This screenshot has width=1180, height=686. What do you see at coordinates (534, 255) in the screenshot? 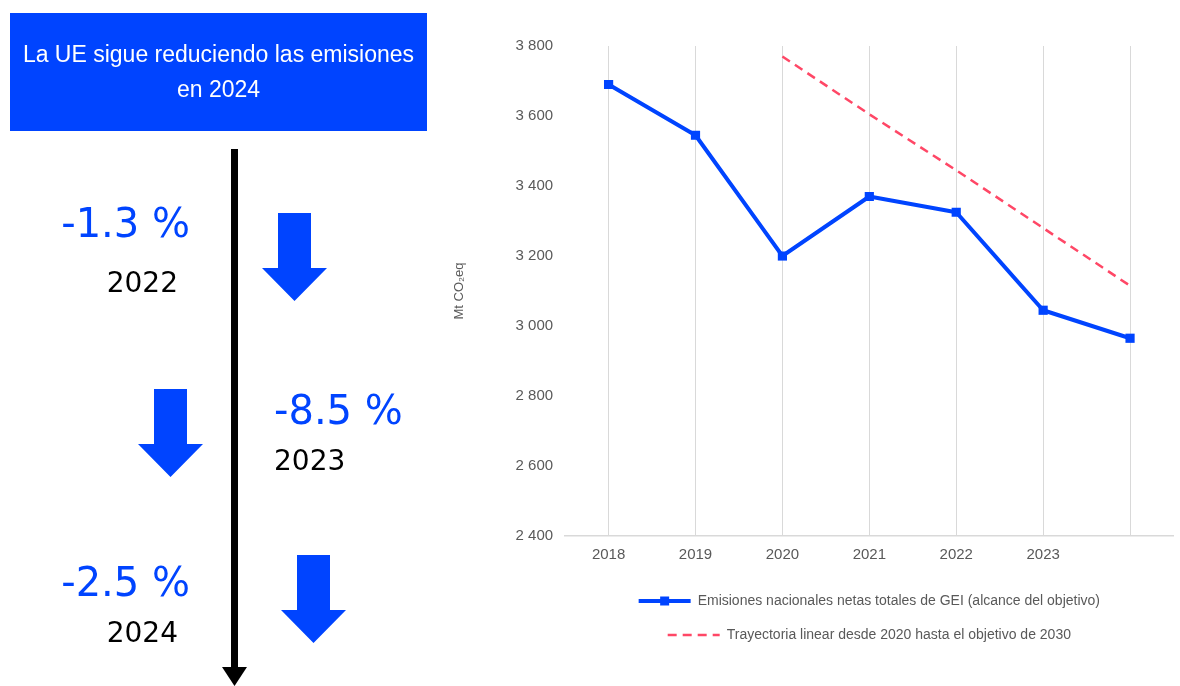
I see `y-tick-label: 3 200` at bounding box center [534, 255].